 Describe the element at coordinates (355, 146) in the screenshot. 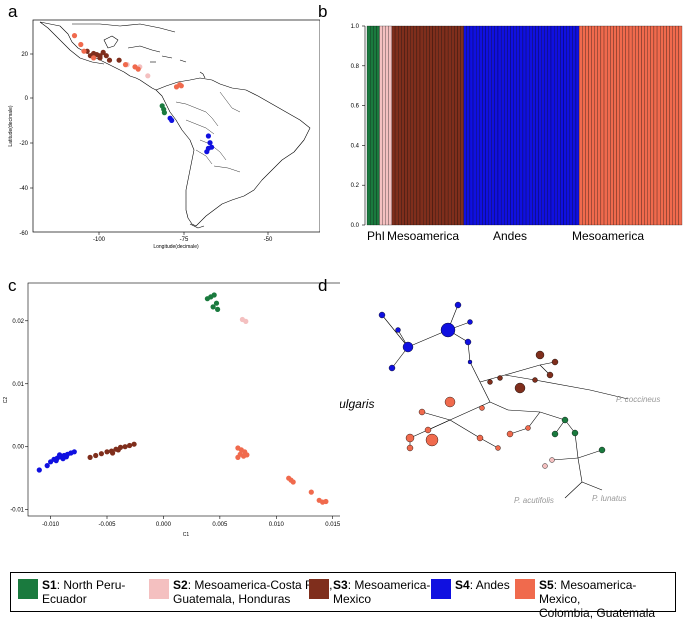

I see `structure-ytick: 0.4` at that location.